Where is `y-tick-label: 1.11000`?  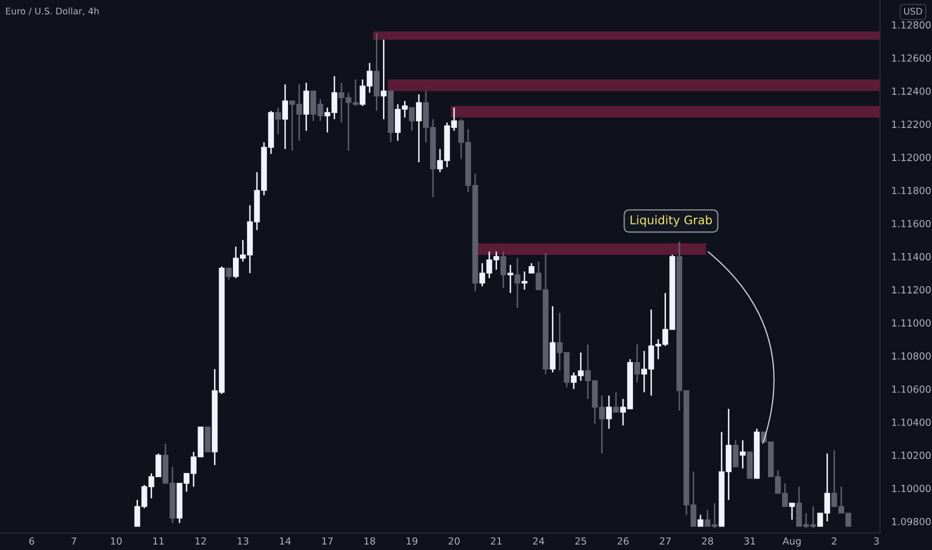 y-tick-label: 1.11000 is located at coordinates (911, 323).